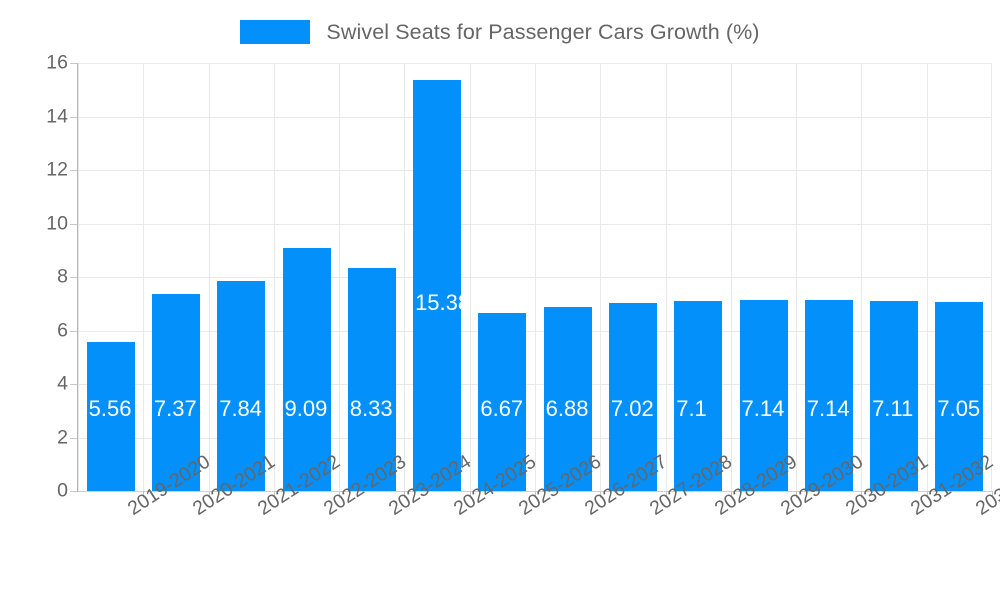  What do you see at coordinates (62, 436) in the screenshot?
I see `y-axis-tick-label: 2` at bounding box center [62, 436].